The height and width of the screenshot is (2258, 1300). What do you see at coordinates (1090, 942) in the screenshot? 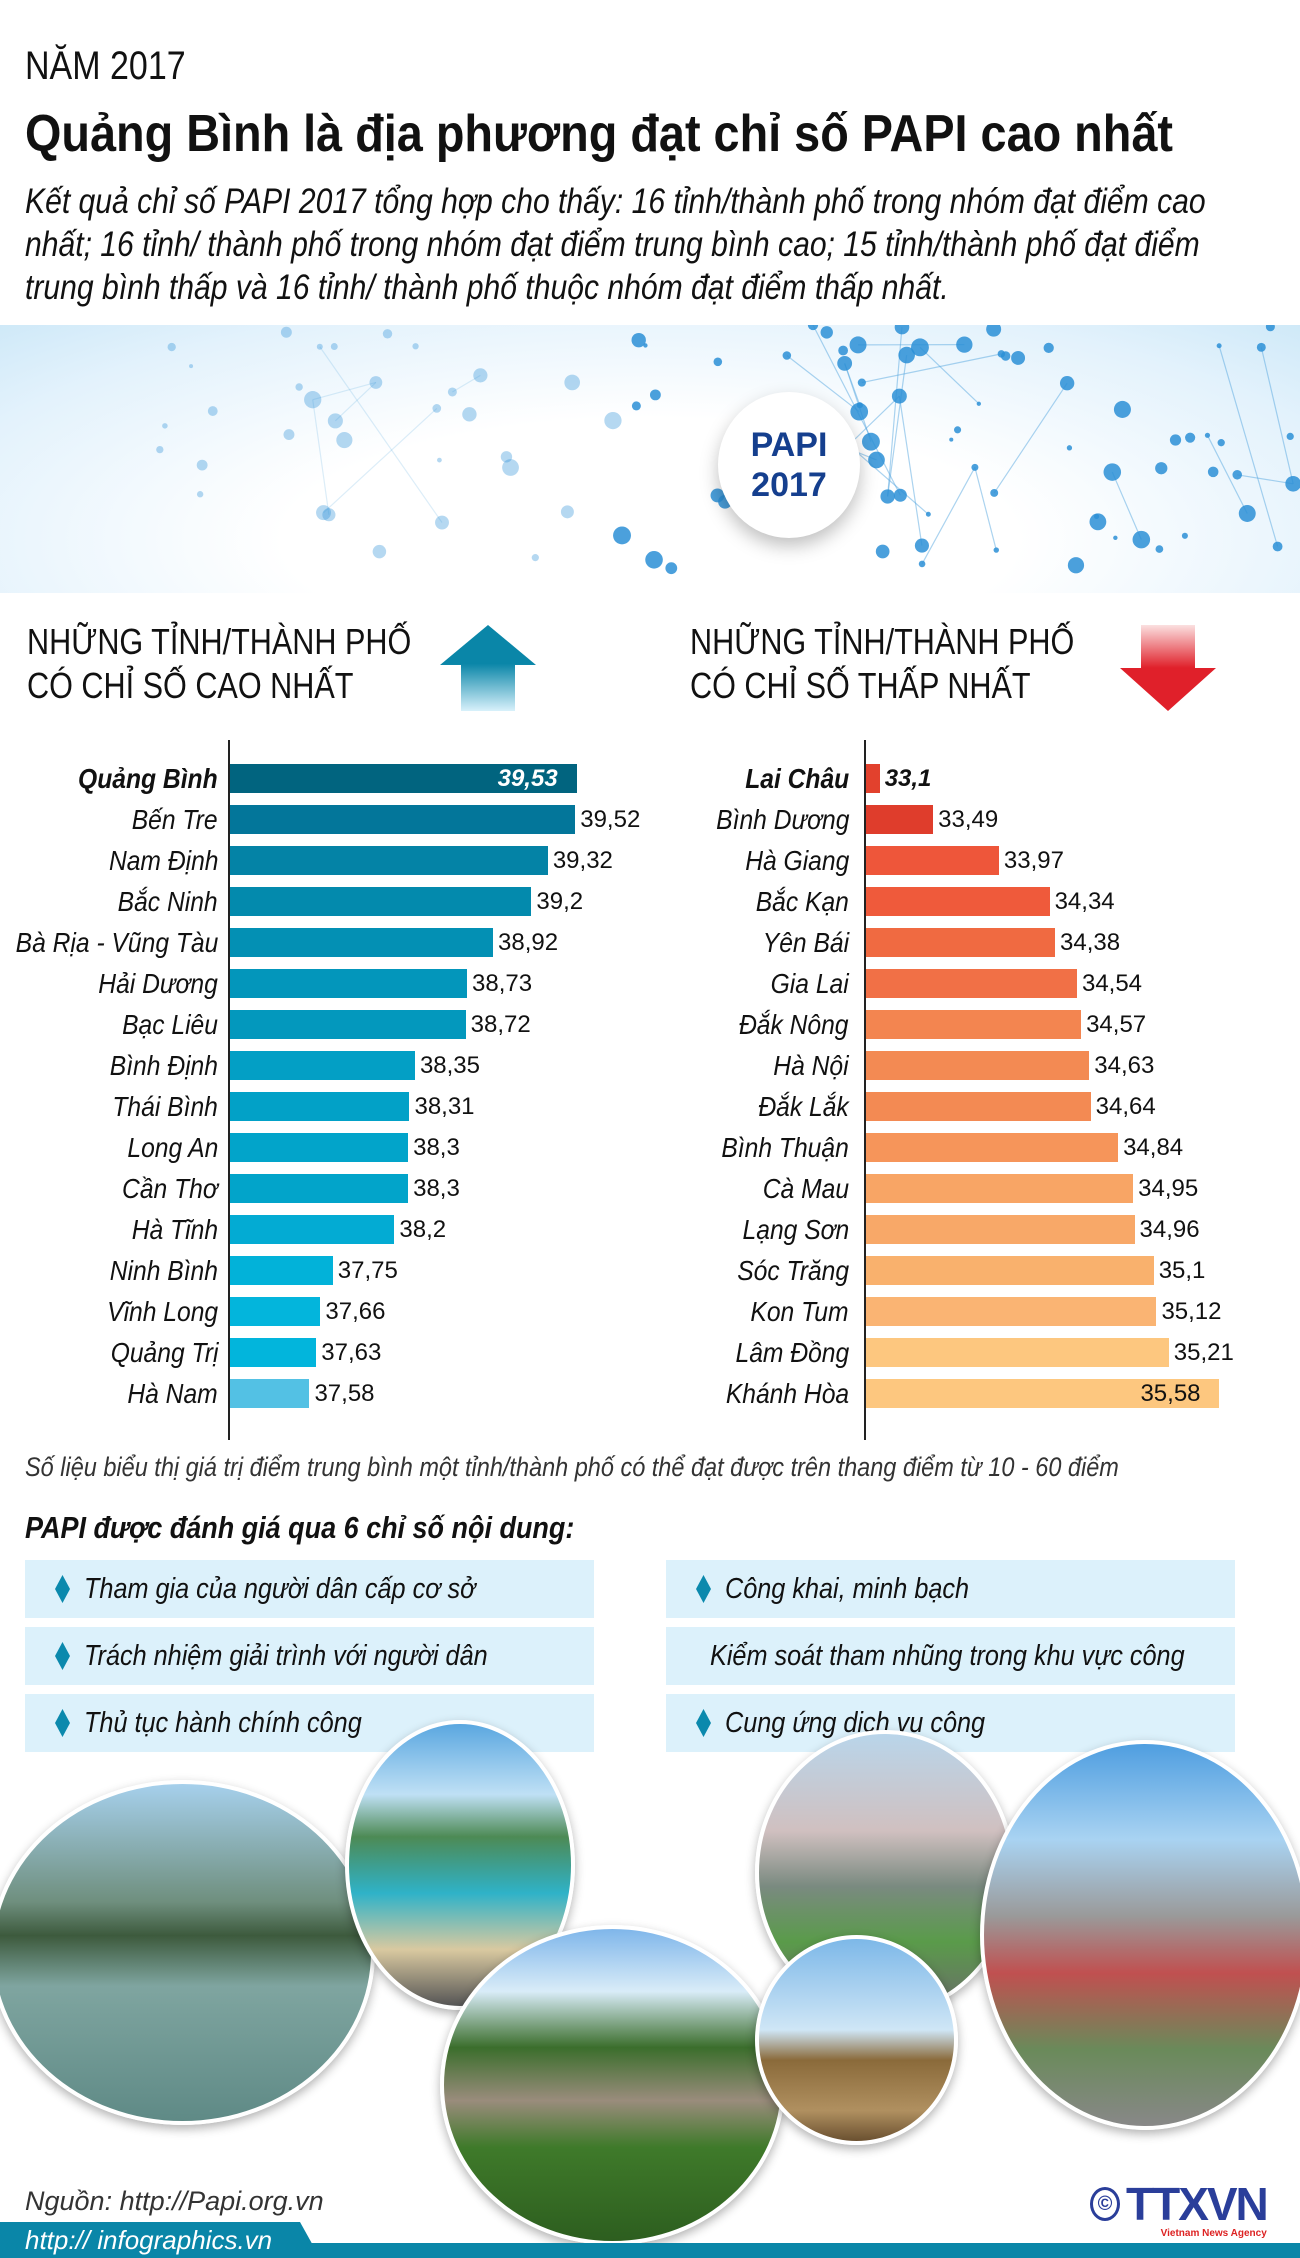
I see `bar-value: 34,38` at bounding box center [1090, 942].